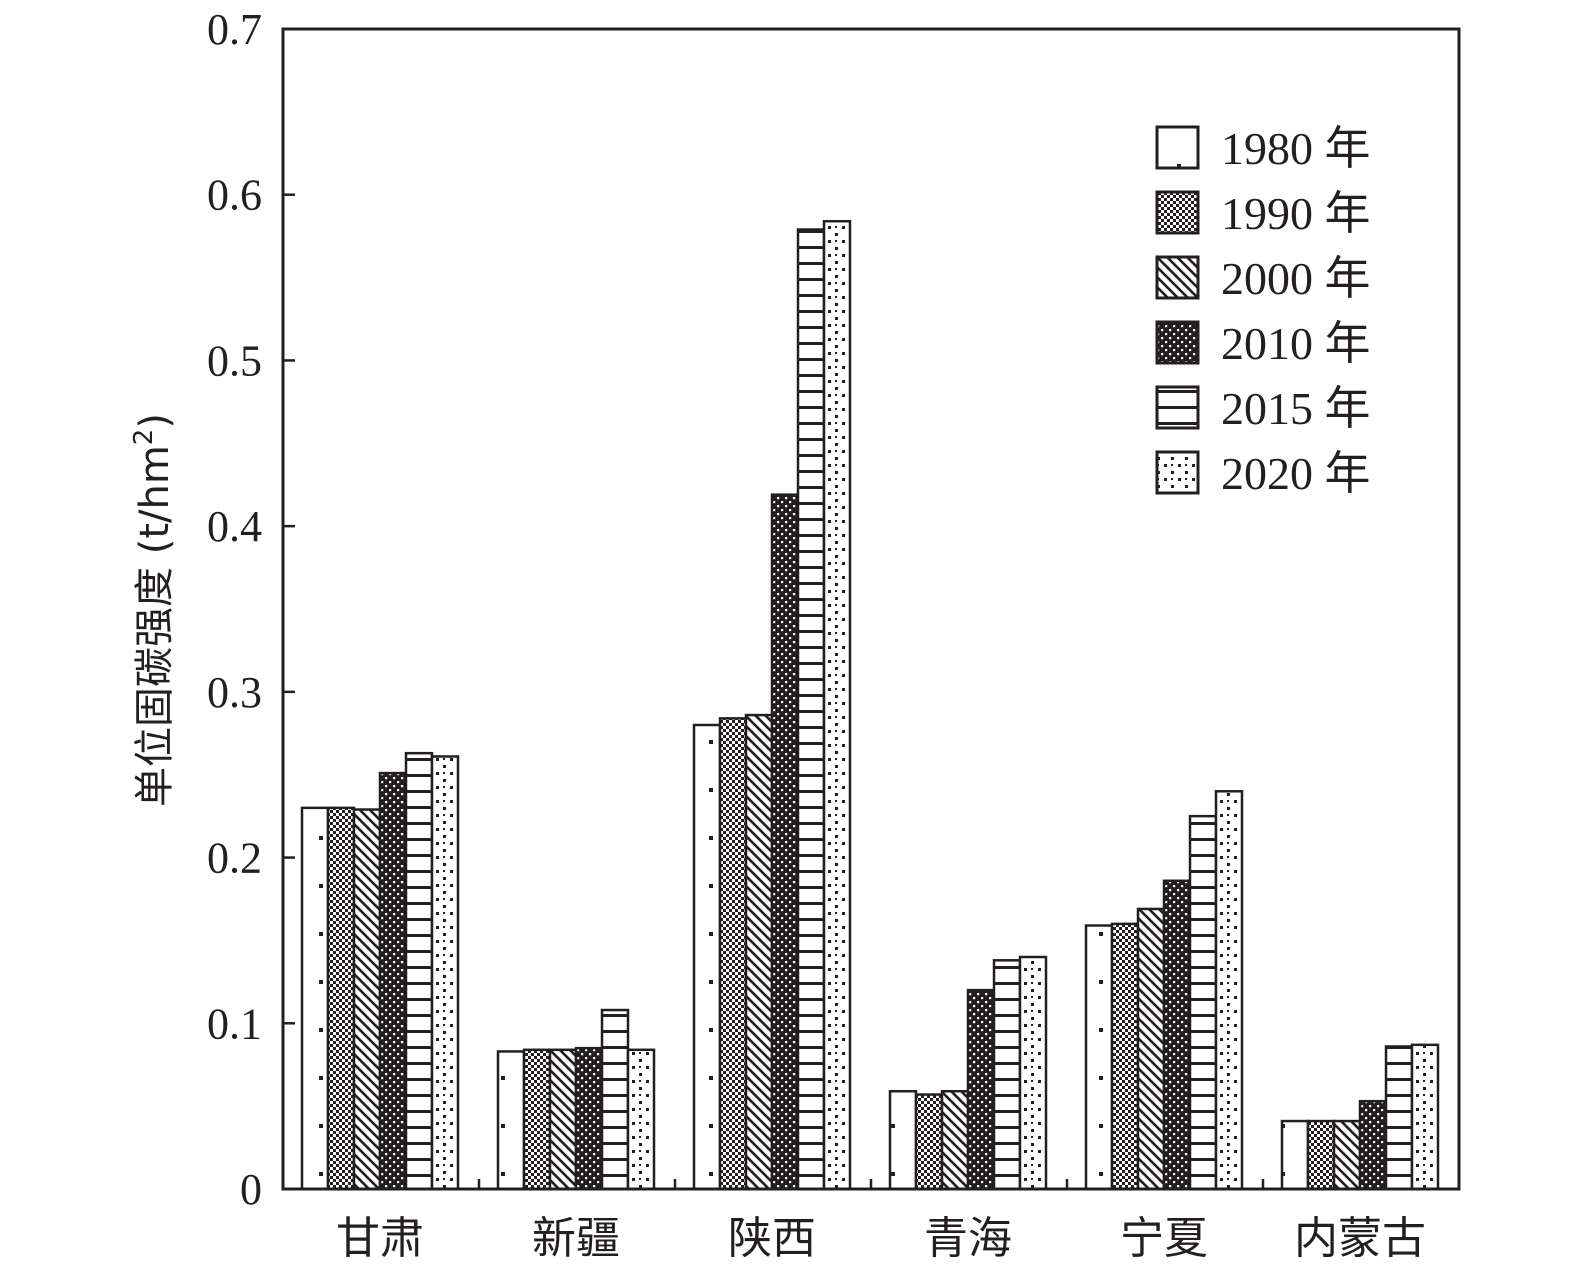  I want to click on y-axis-ticks: 0 0.1 0.2 0.3 0.4 0.5 0.6 0.7, so click(251, 609).